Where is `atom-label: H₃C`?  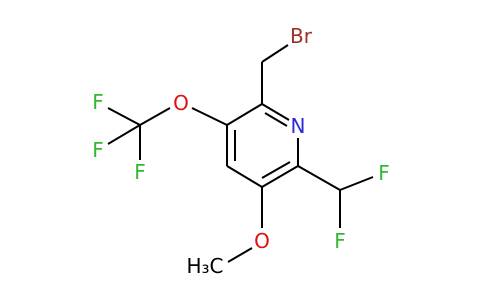 atom-label: H₃C is located at coordinates (204, 266).